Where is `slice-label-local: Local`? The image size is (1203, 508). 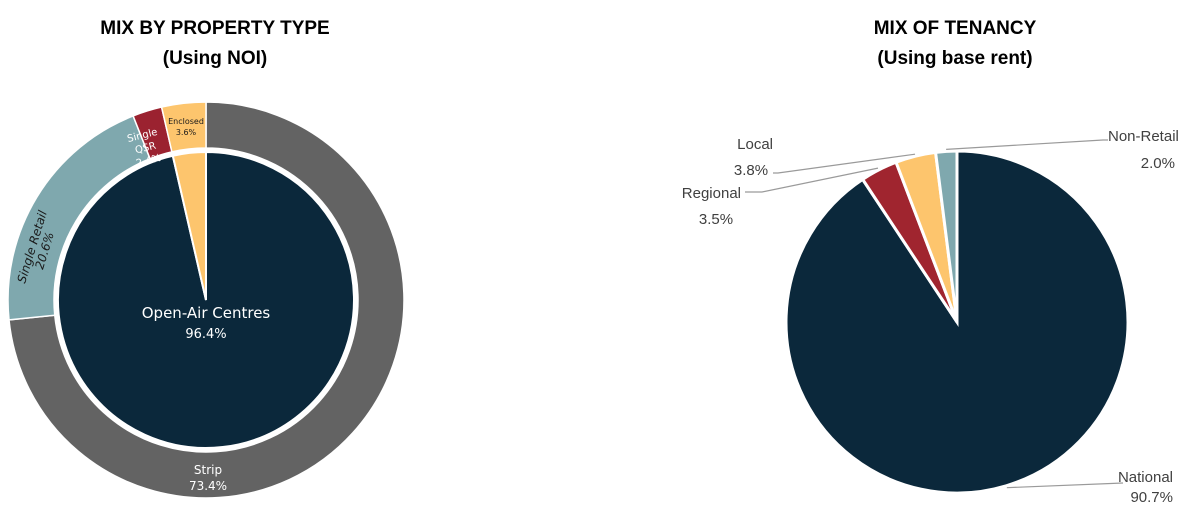
slice-label-local: Local is located at coordinates (755, 144).